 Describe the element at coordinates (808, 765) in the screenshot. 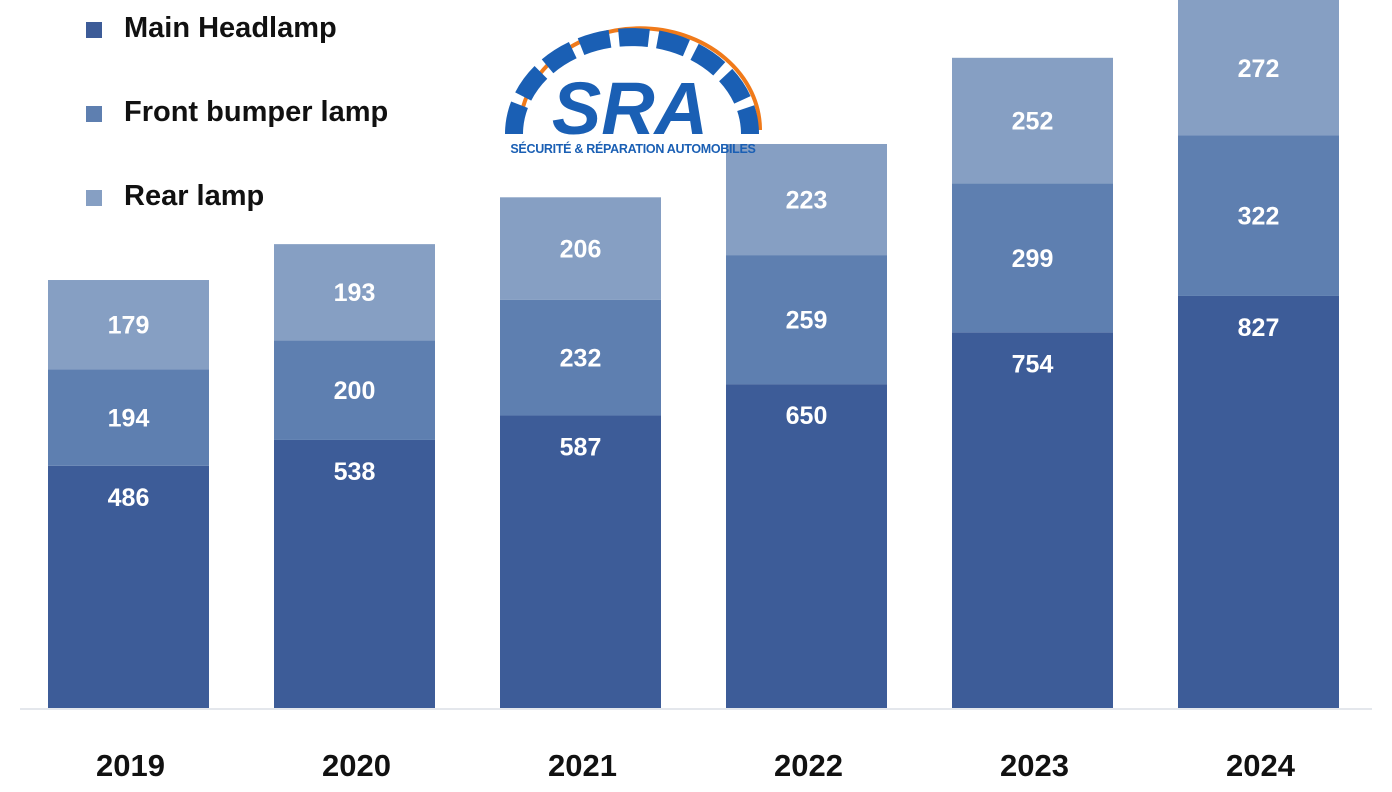

I see `x-tick-label-2022: 2022` at that location.